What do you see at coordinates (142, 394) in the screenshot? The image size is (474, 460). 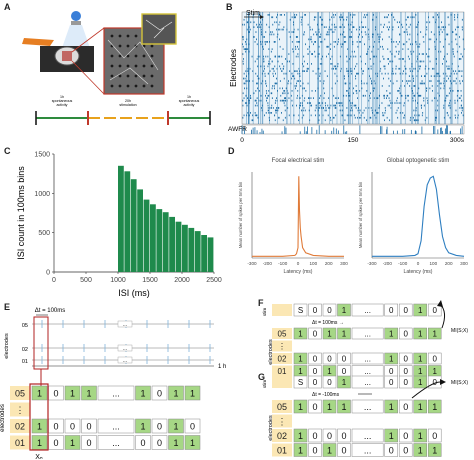 I see `e-grid-cell-value: 1` at bounding box center [142, 394].